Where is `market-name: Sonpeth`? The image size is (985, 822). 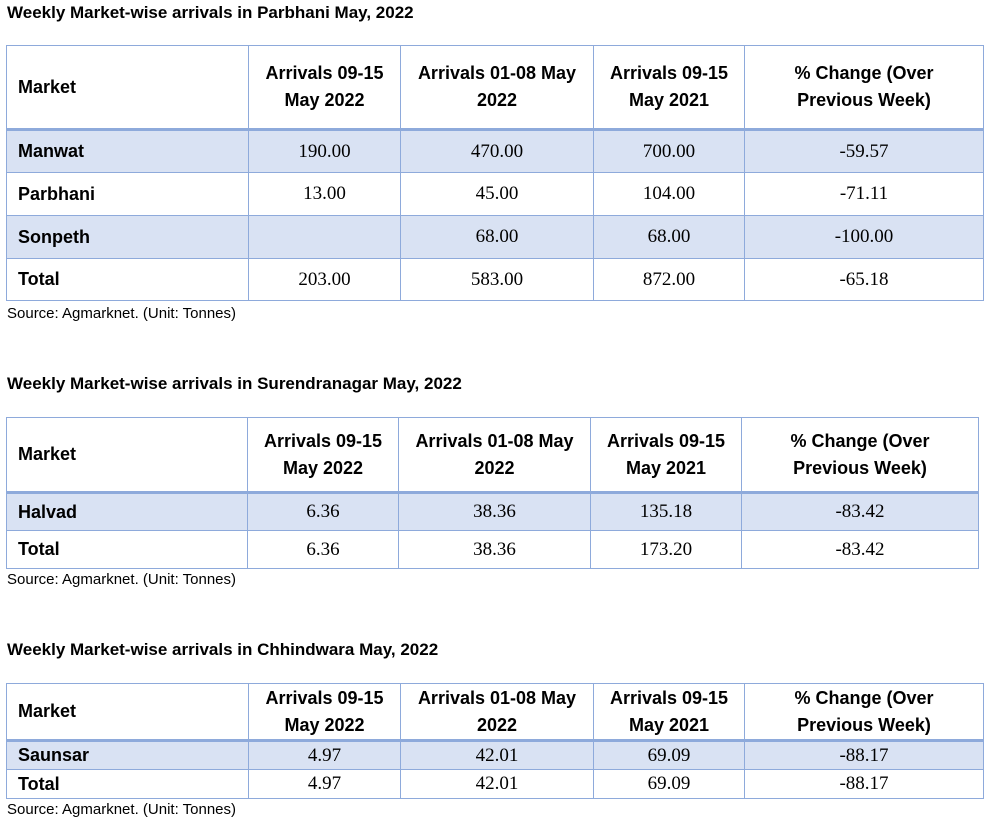
market-name: Sonpeth is located at coordinates (127, 237).